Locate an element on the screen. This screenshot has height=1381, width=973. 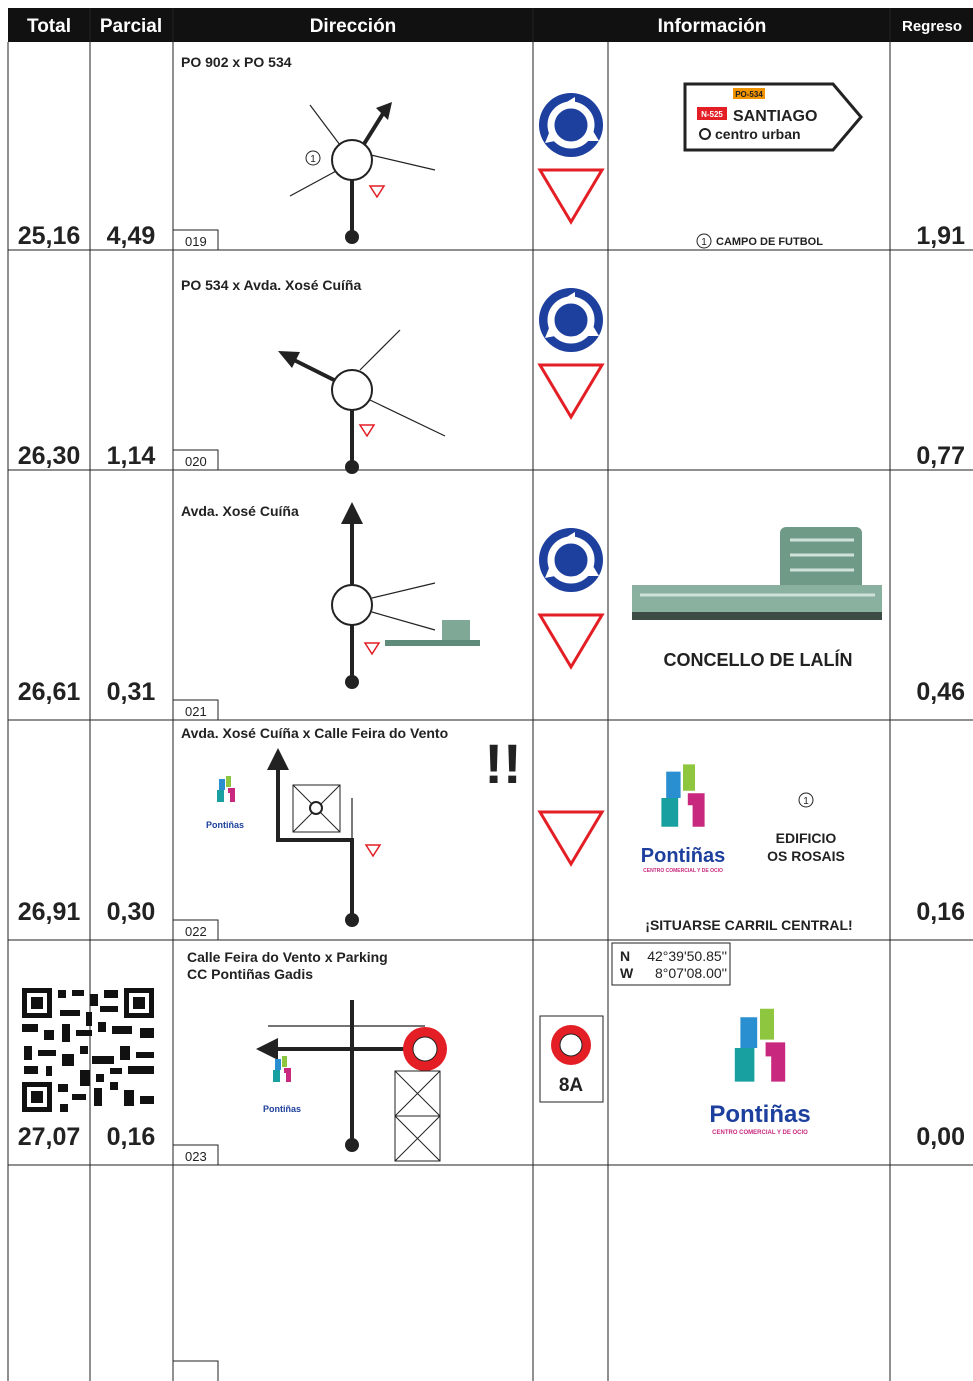
total: 27,07 is located at coordinates (49, 1137).